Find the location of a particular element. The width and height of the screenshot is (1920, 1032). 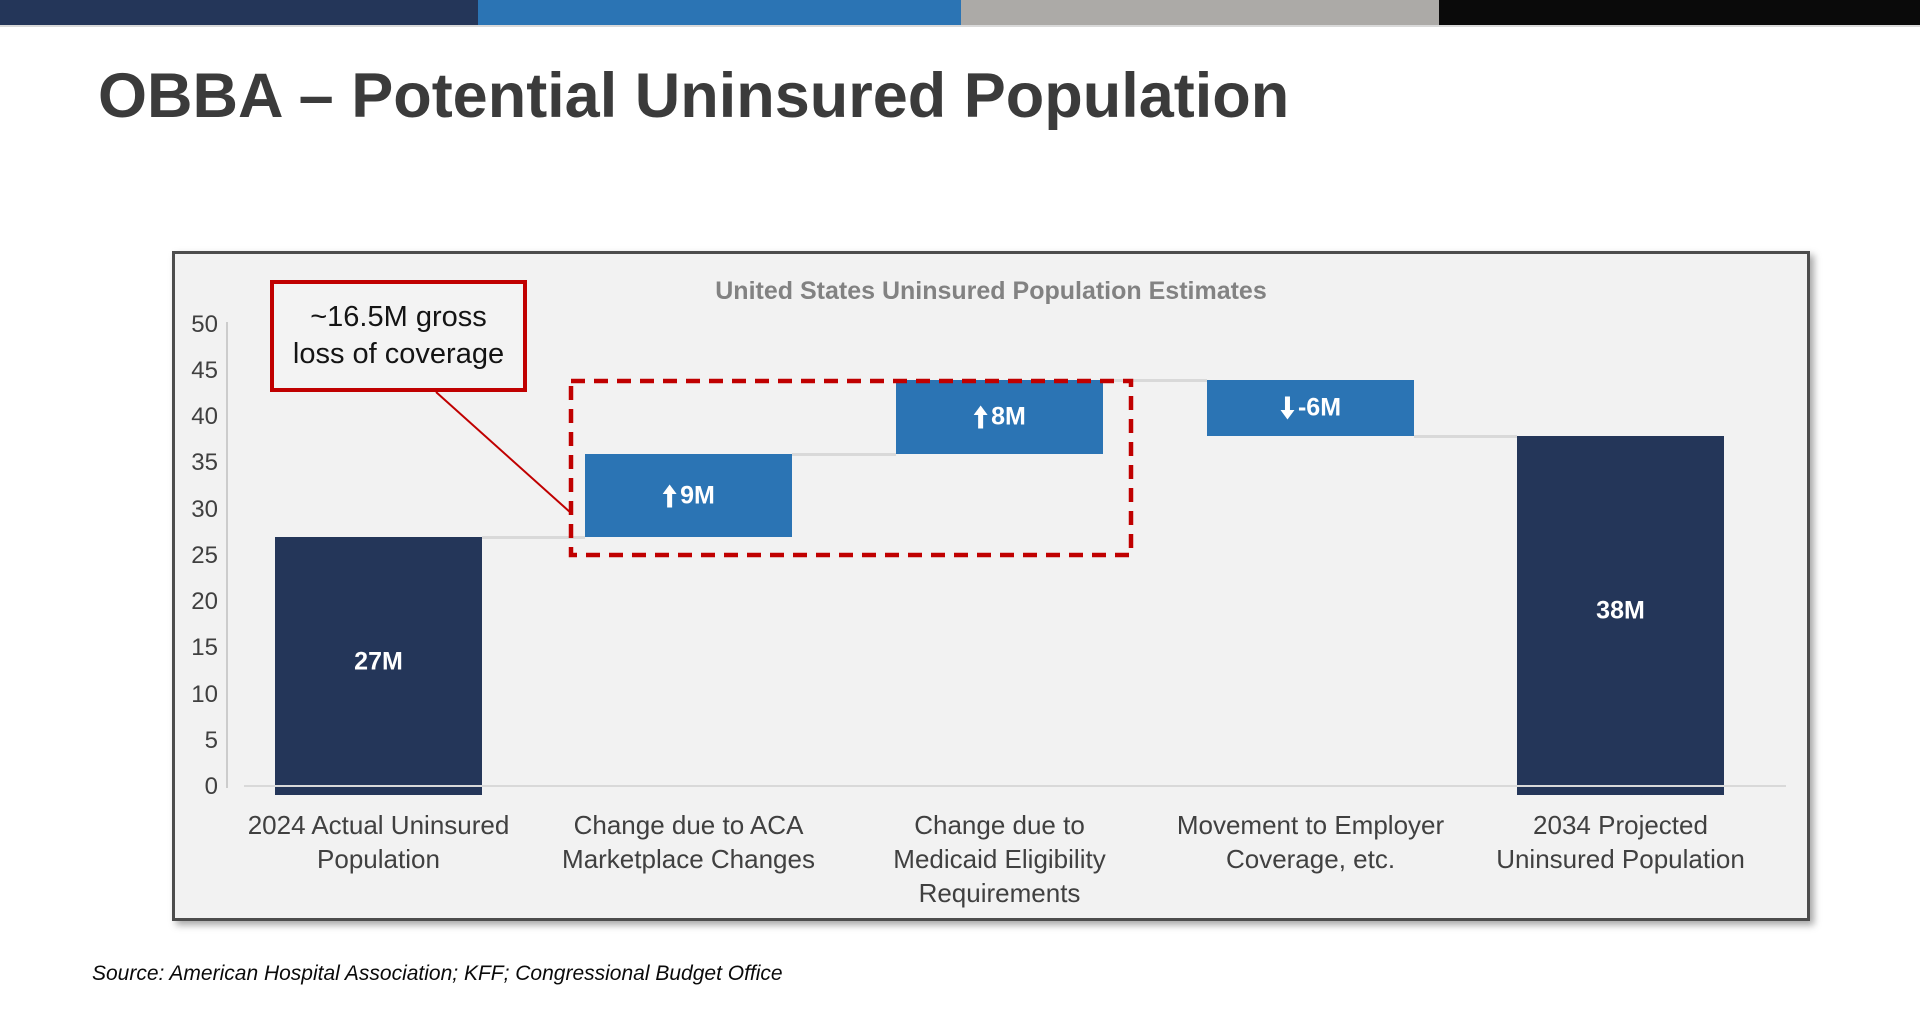

annotation-line-1: ~16.5M gross is located at coordinates (398, 317).